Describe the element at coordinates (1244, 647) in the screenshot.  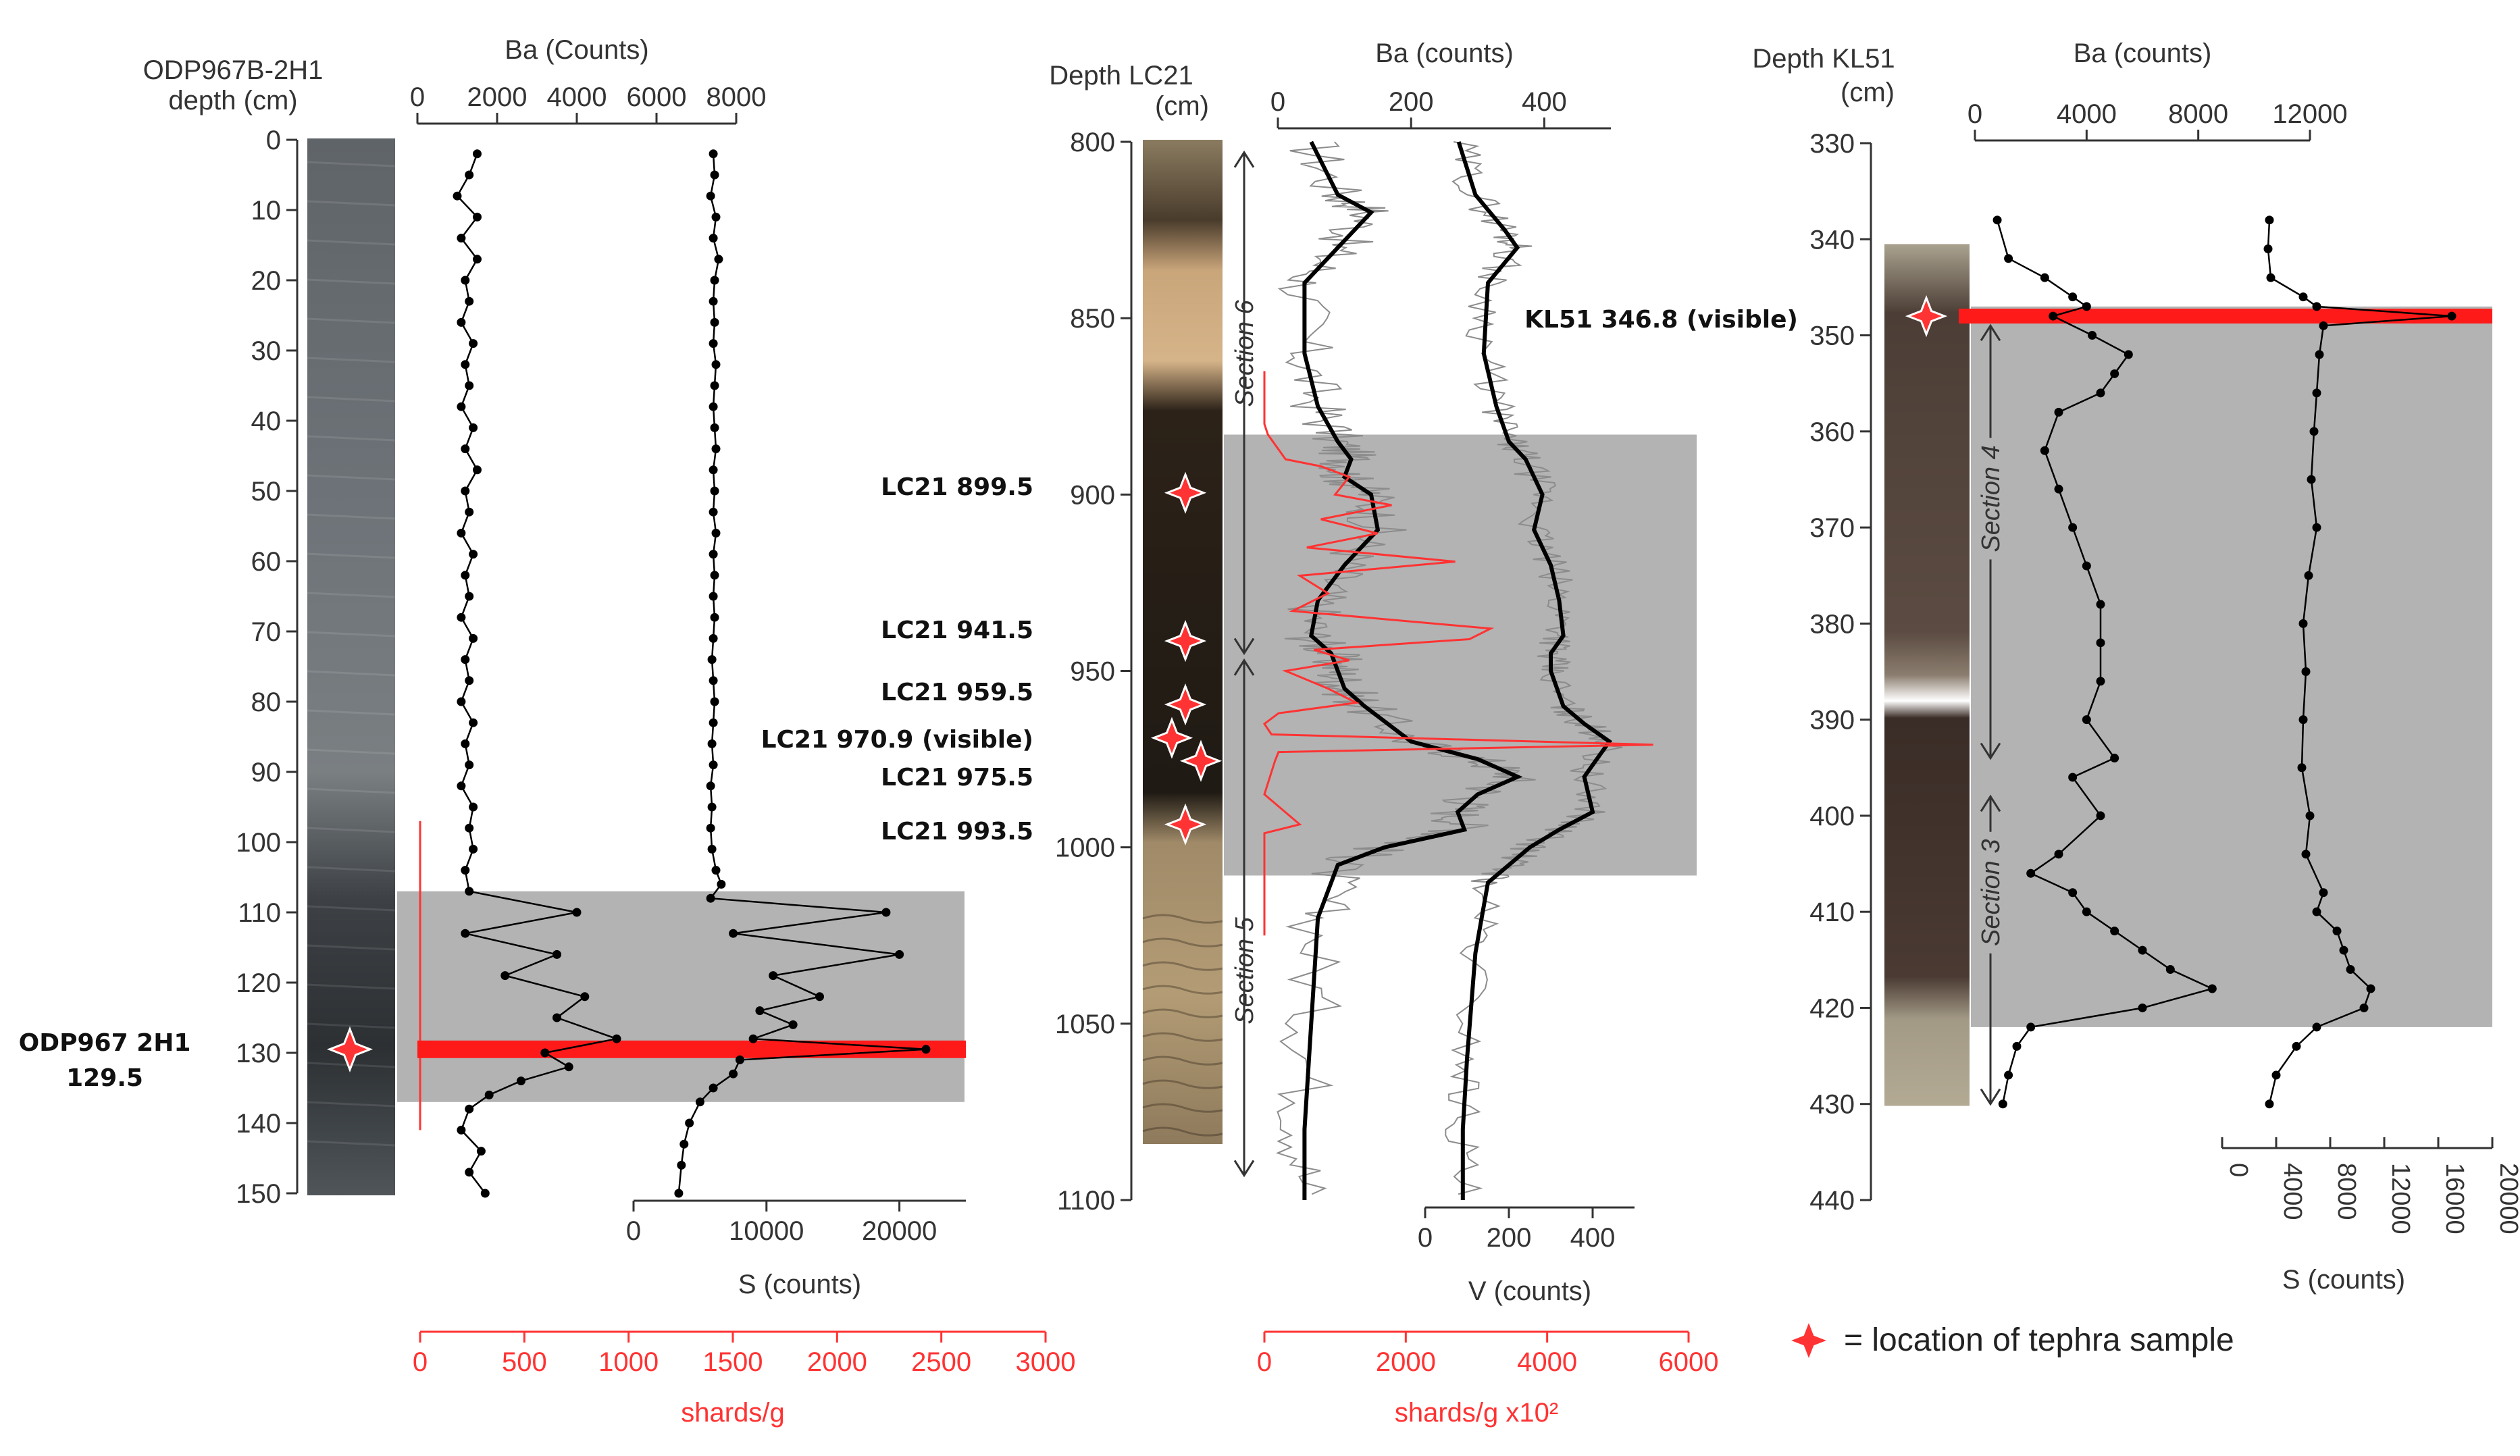
I see `lc21-section-arrowhead` at that location.